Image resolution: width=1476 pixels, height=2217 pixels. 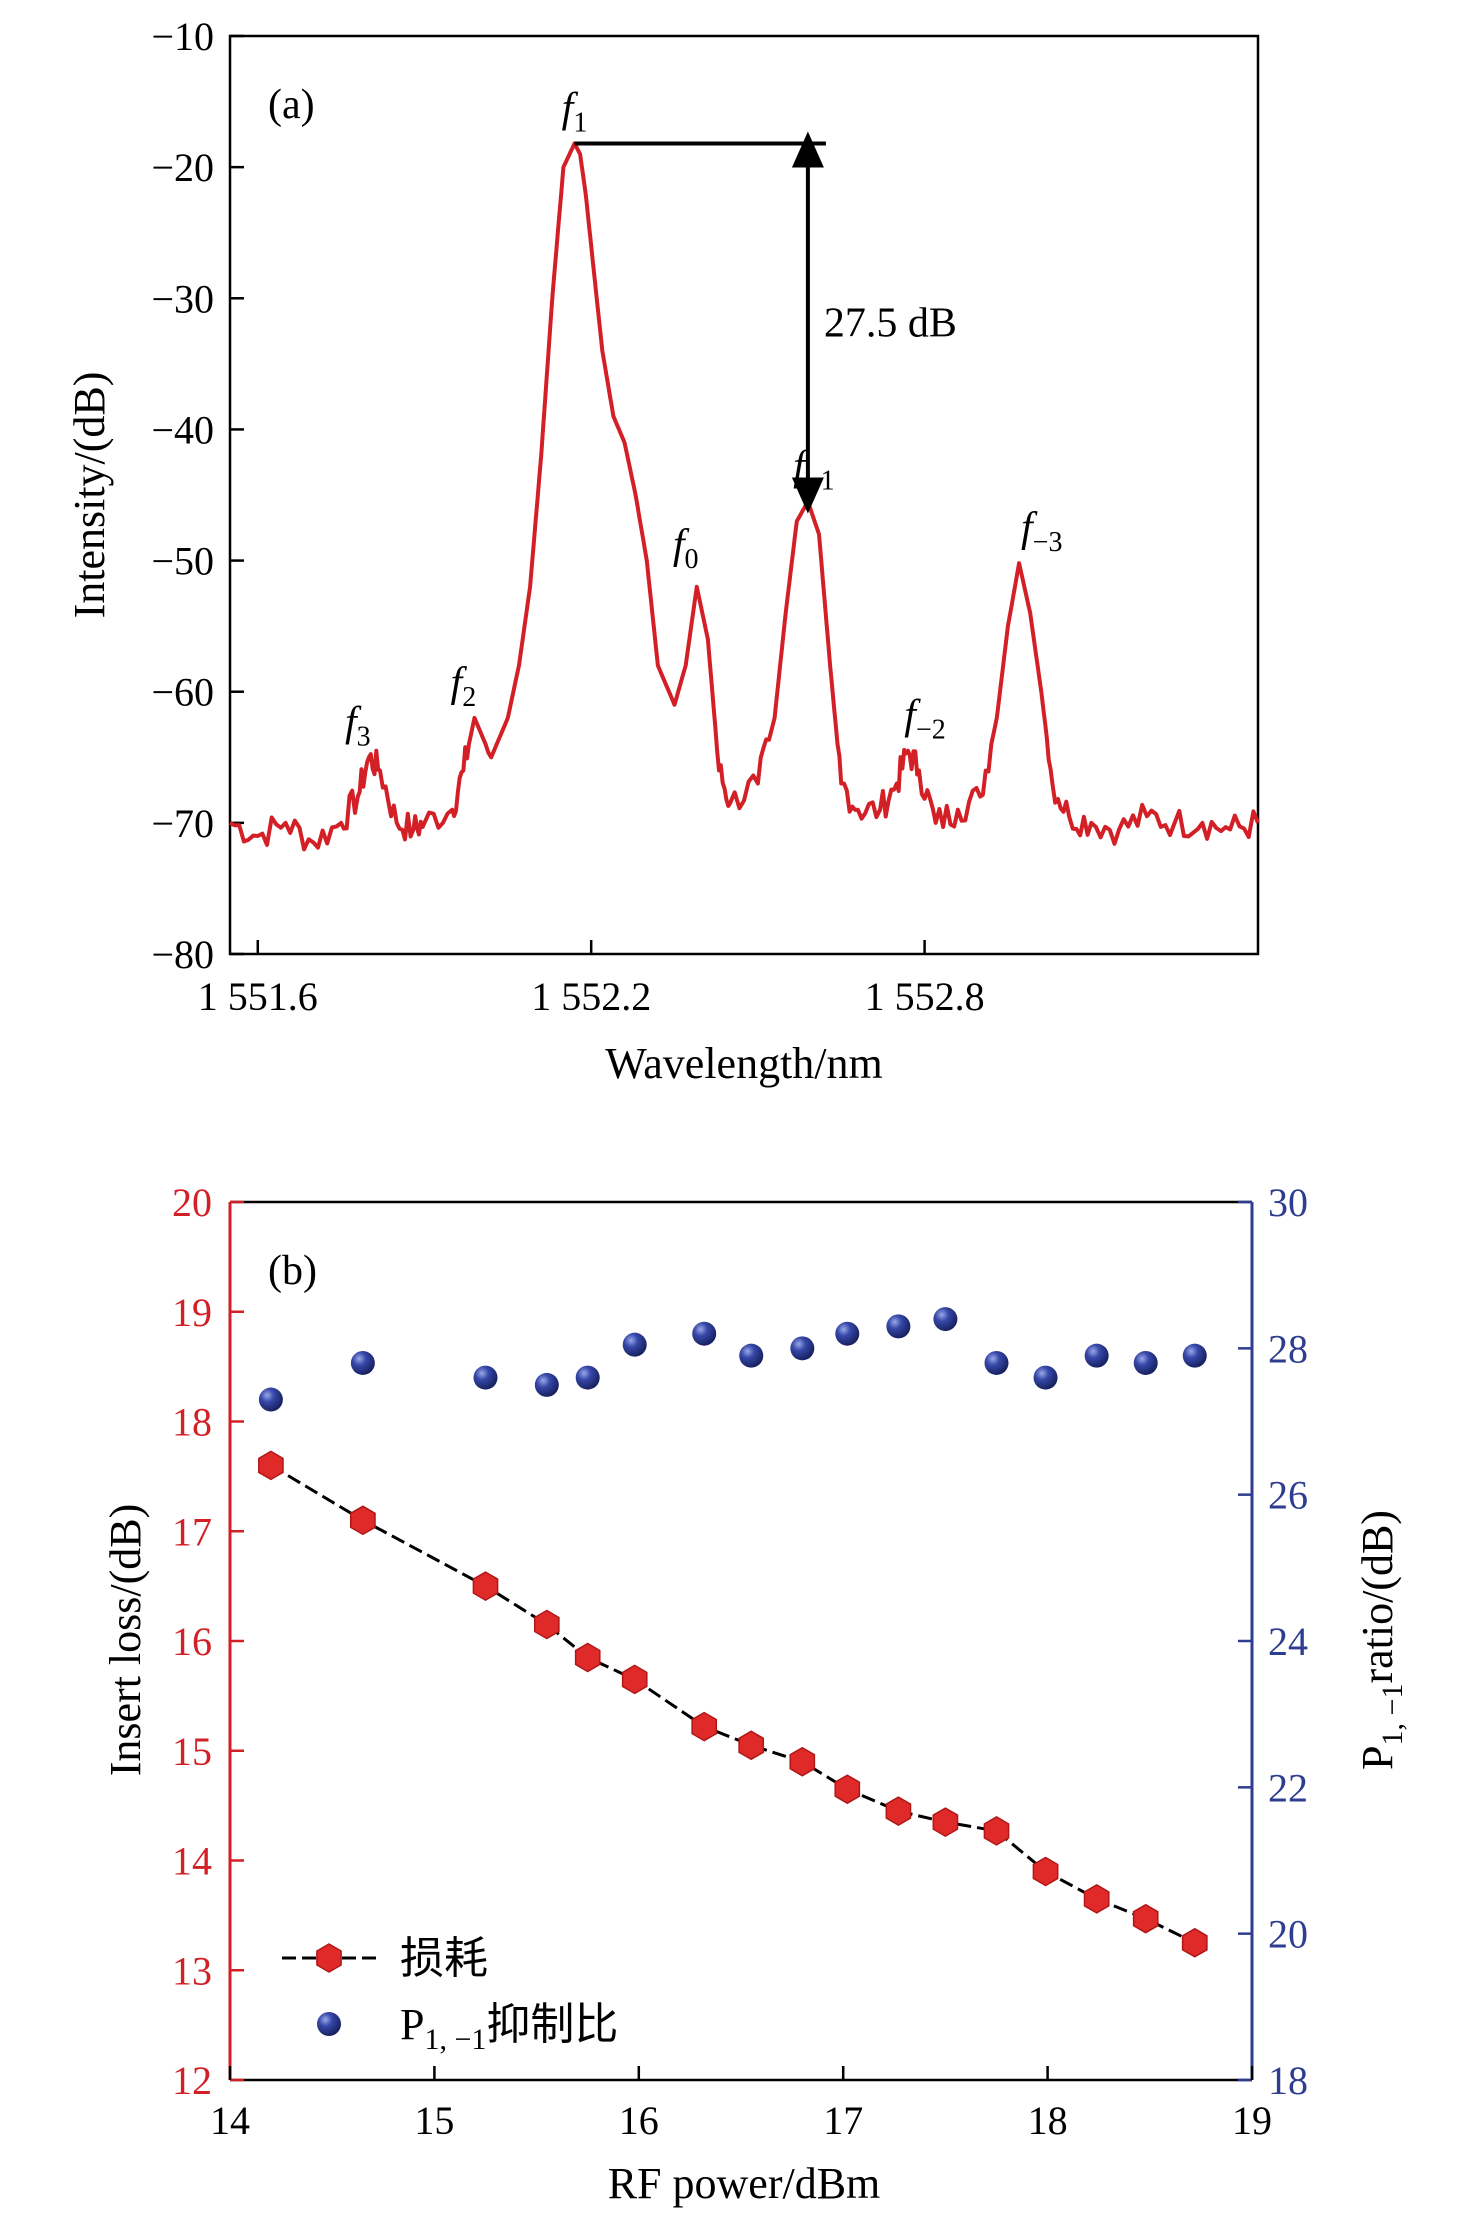 I want to click on left-y-axis-title-b: Insert loss/(dB), so click(x=125, y=1640).